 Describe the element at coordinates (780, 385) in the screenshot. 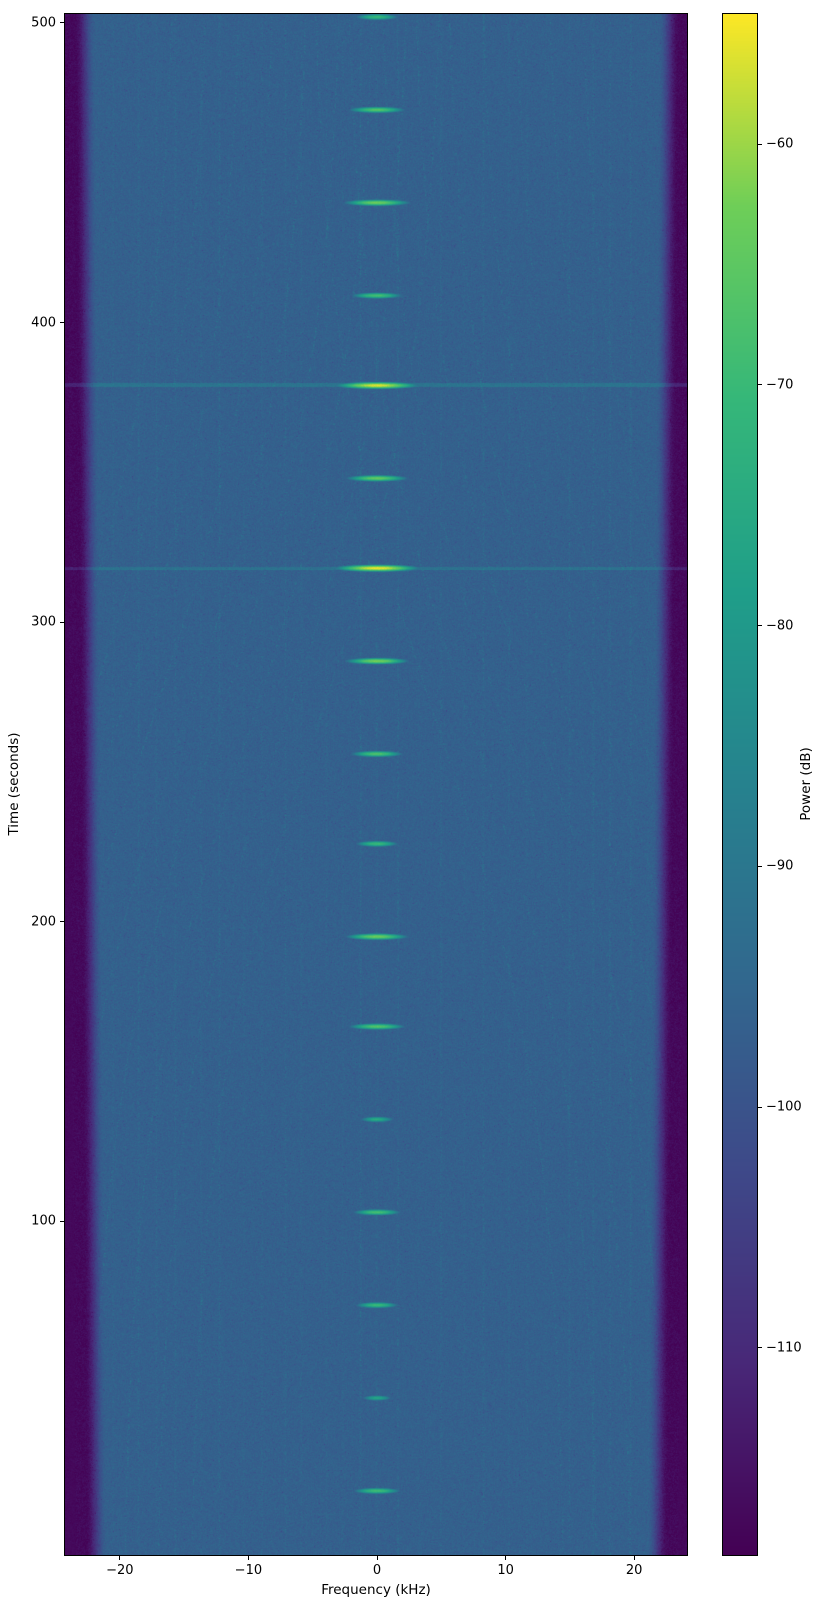

I see `colorbar-tick-label: −70` at that location.